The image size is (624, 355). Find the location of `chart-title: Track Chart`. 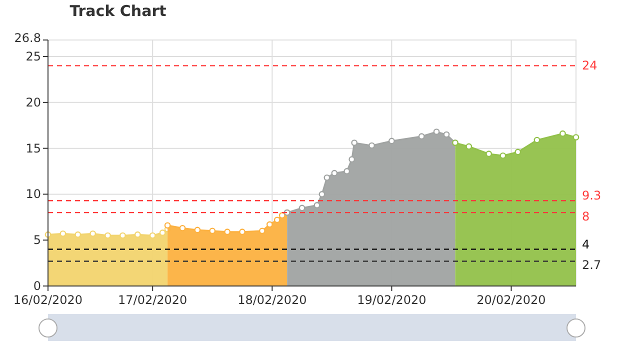

chart-title: Track Chart is located at coordinates (118, 11).